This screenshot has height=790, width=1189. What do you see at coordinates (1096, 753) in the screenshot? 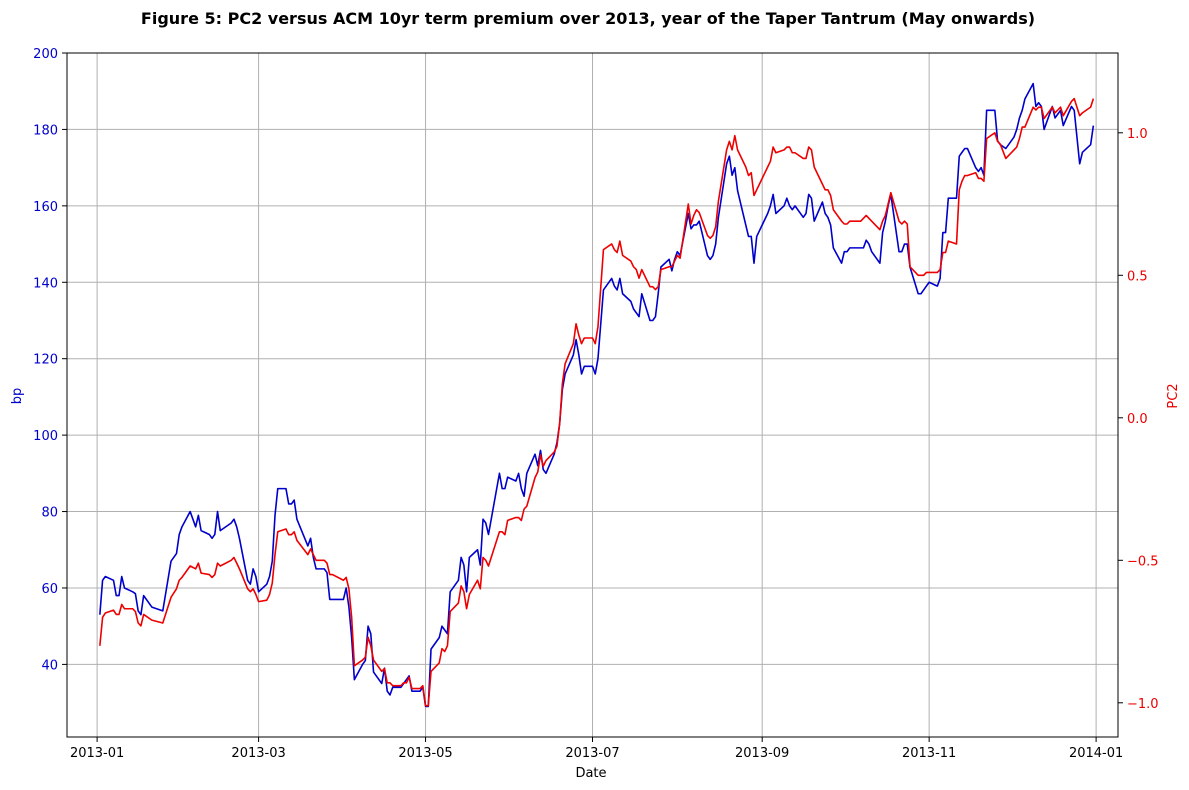
I see `x-tick-label: 2014-01` at bounding box center [1096, 753].